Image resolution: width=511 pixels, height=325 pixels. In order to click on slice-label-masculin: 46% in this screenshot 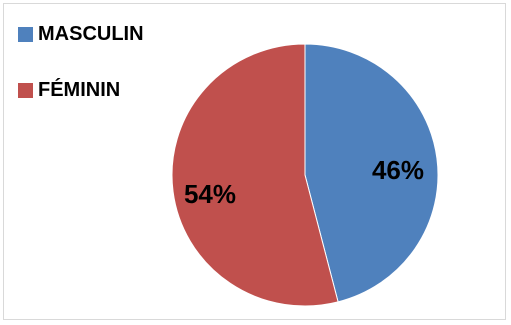, I will do `click(398, 170)`.